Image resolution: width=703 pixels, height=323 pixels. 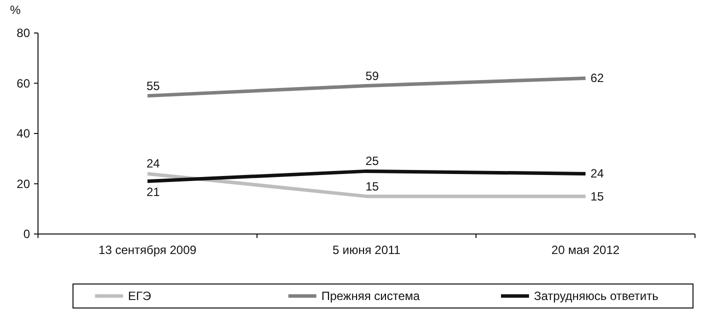 I want to click on x-tick-label: 13 сентября 2009, so click(x=147, y=250).